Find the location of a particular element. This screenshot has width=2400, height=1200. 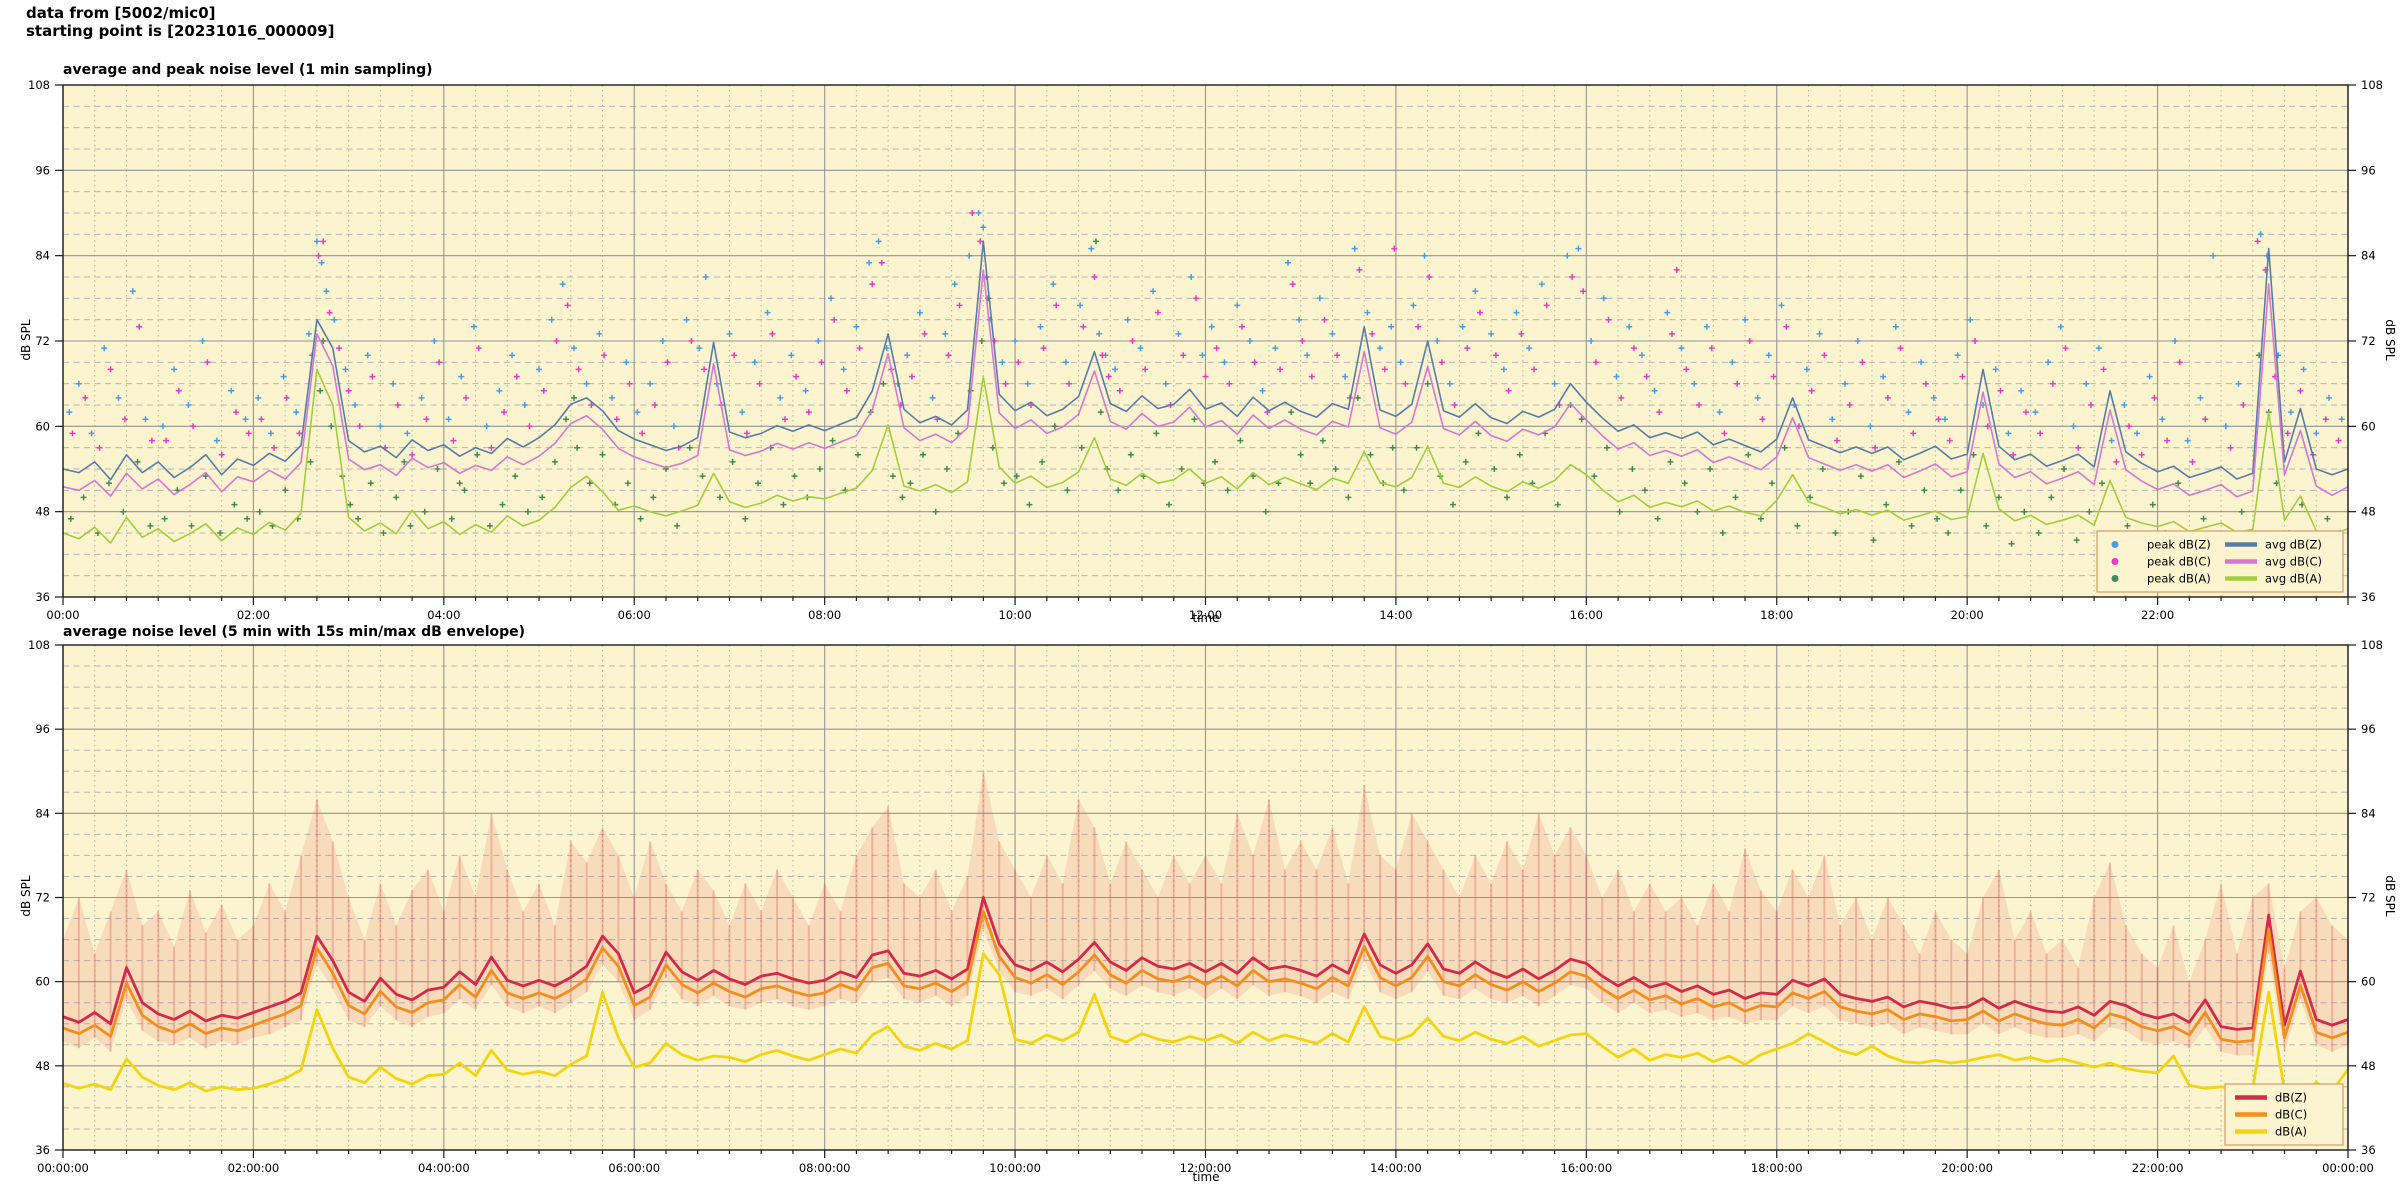

series-avg-db-a is located at coordinates (1205, 456).